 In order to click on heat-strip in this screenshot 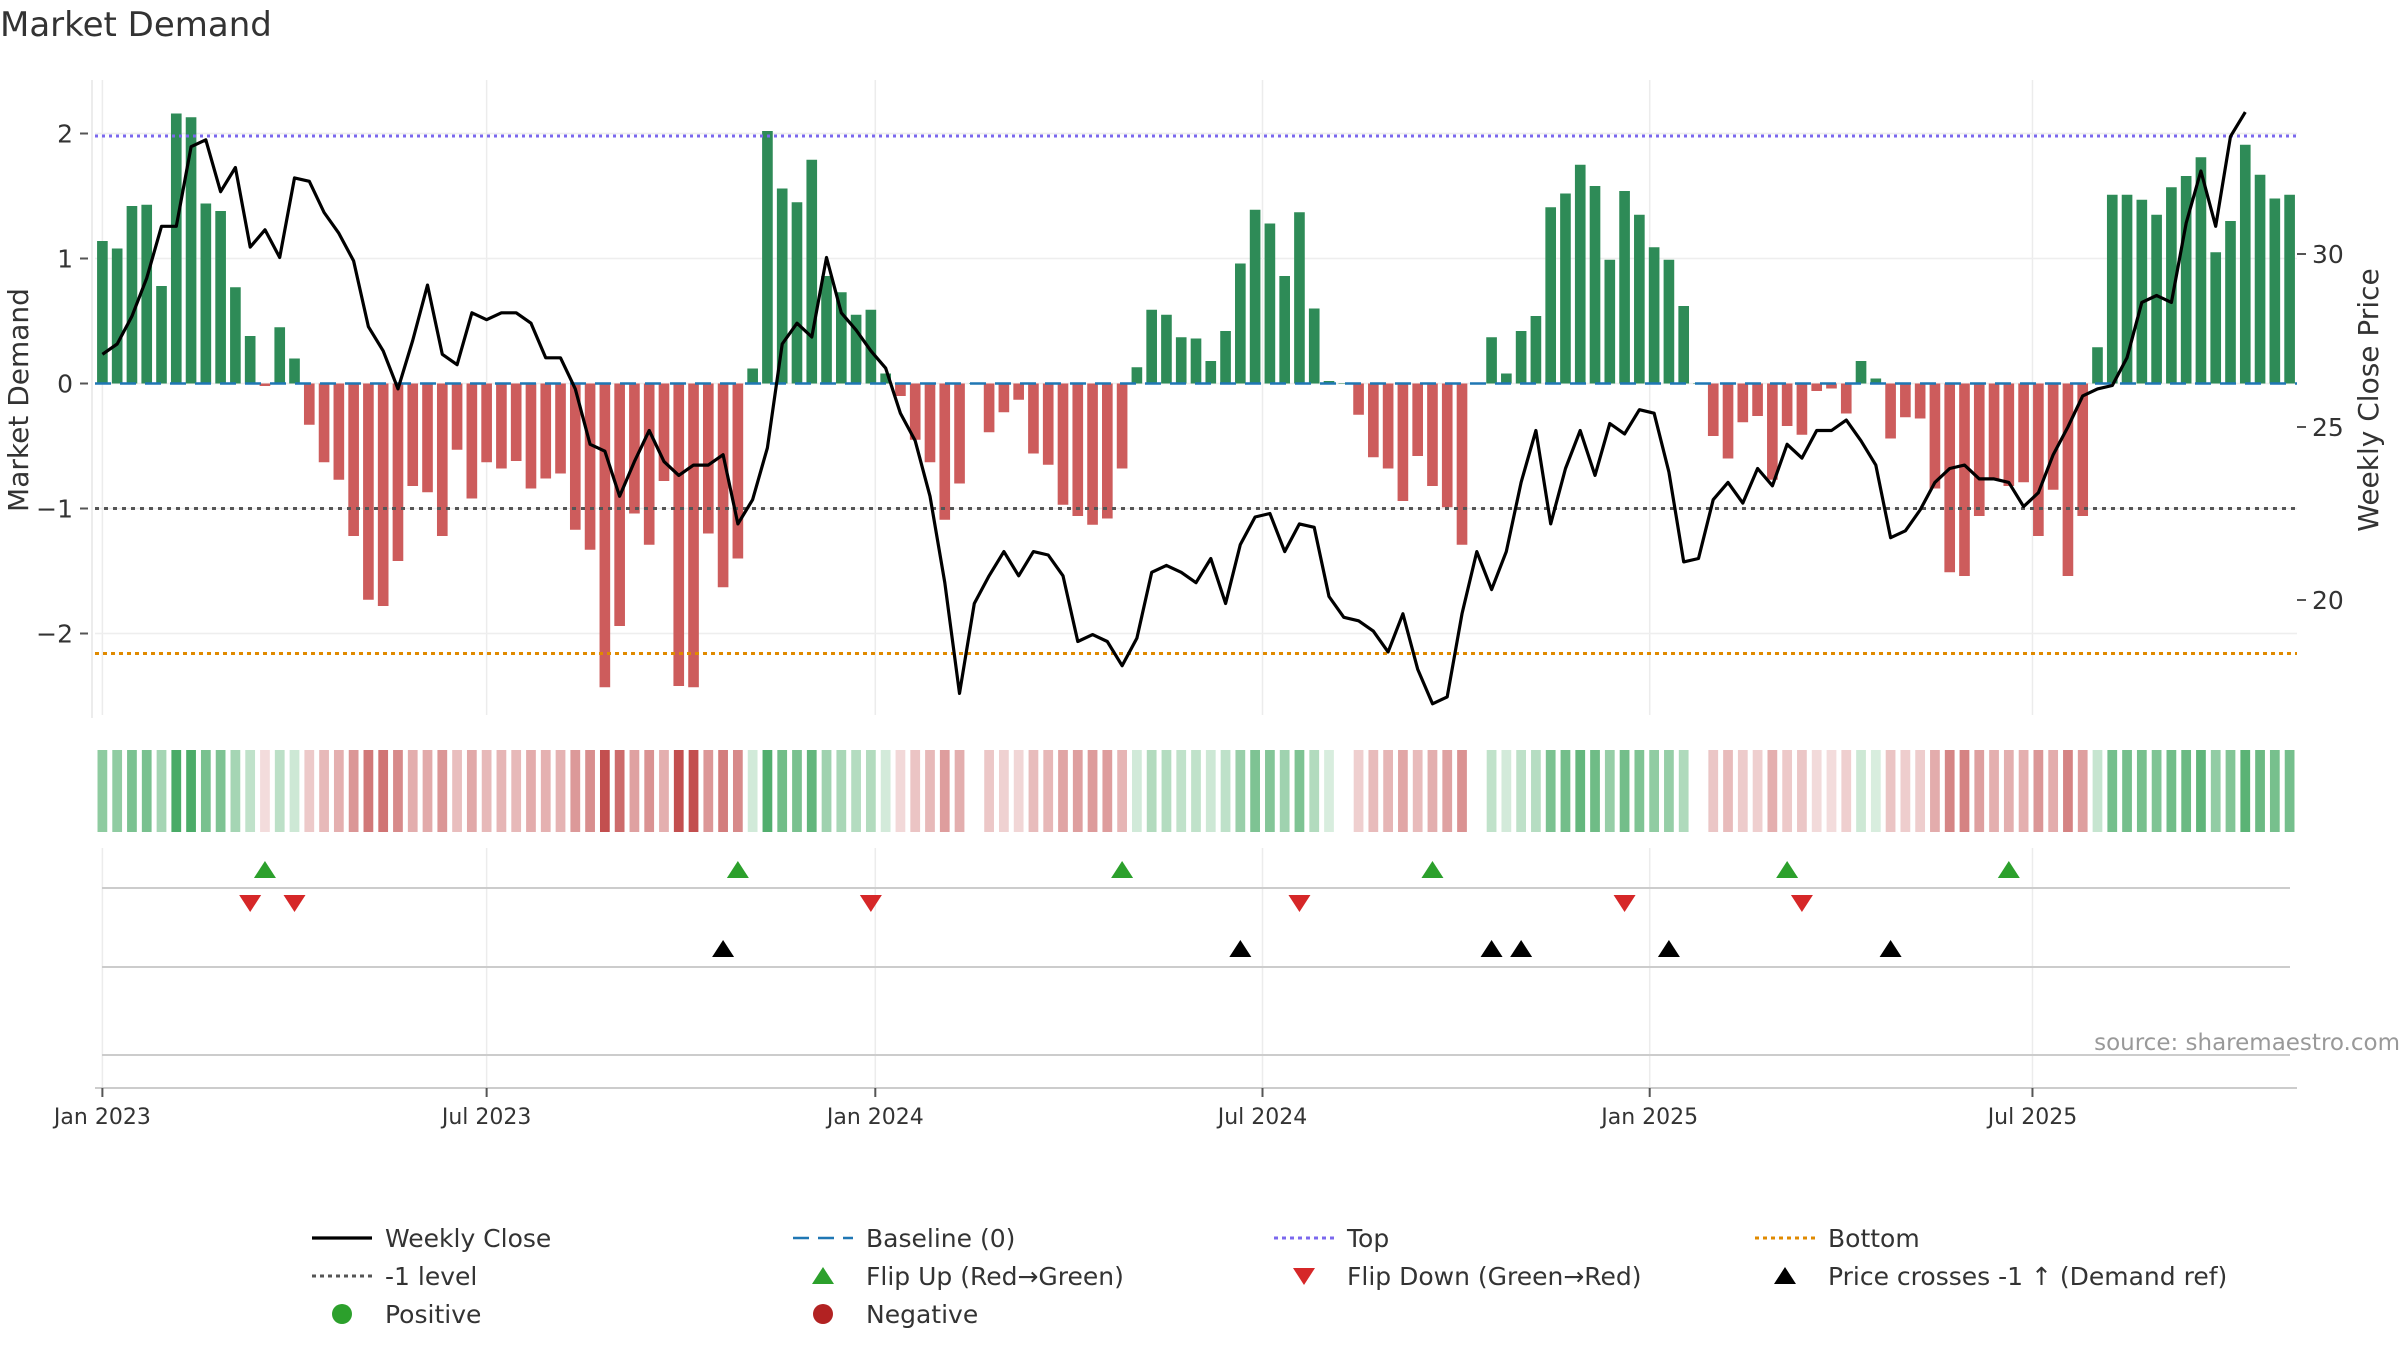, I will do `click(1196, 791)`.